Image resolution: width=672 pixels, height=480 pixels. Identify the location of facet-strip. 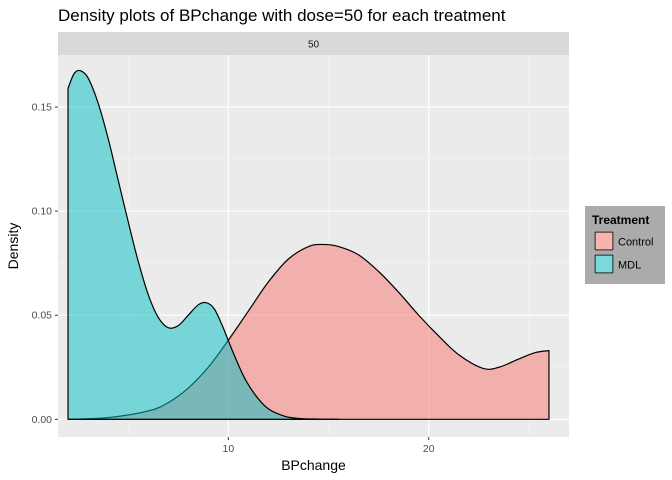
(313, 43).